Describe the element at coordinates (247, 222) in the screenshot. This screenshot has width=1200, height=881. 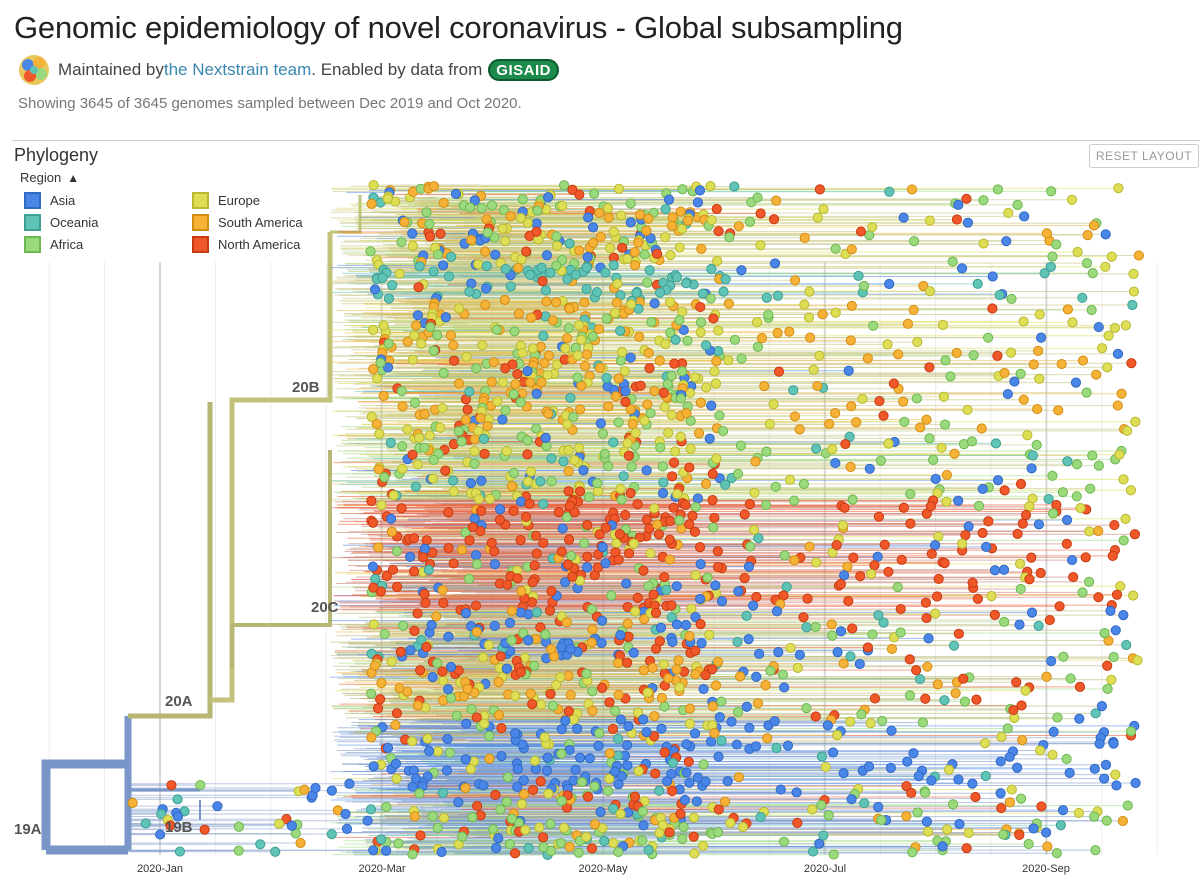
I see `legend-item-south-america: South America` at that location.